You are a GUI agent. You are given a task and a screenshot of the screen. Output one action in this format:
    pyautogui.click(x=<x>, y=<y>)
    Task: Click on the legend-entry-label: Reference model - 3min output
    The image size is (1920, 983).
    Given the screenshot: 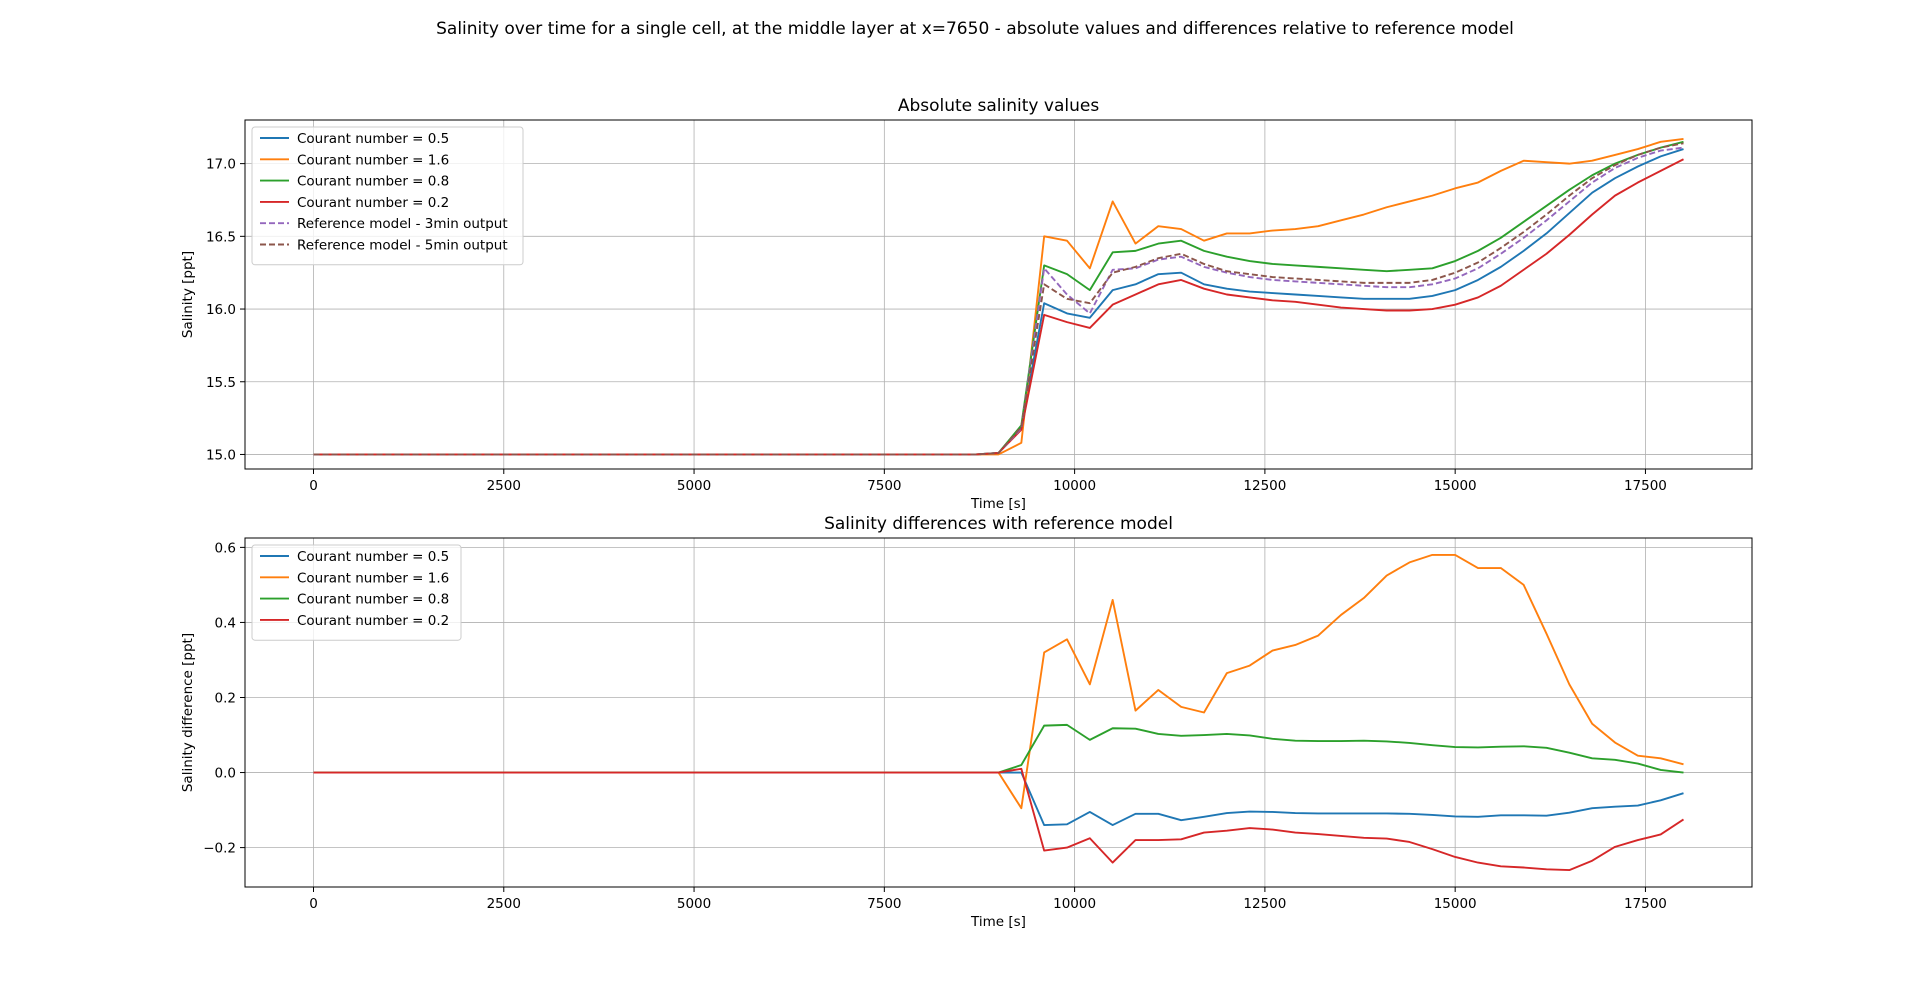 What is the action you would take?
    pyautogui.click(x=402, y=224)
    